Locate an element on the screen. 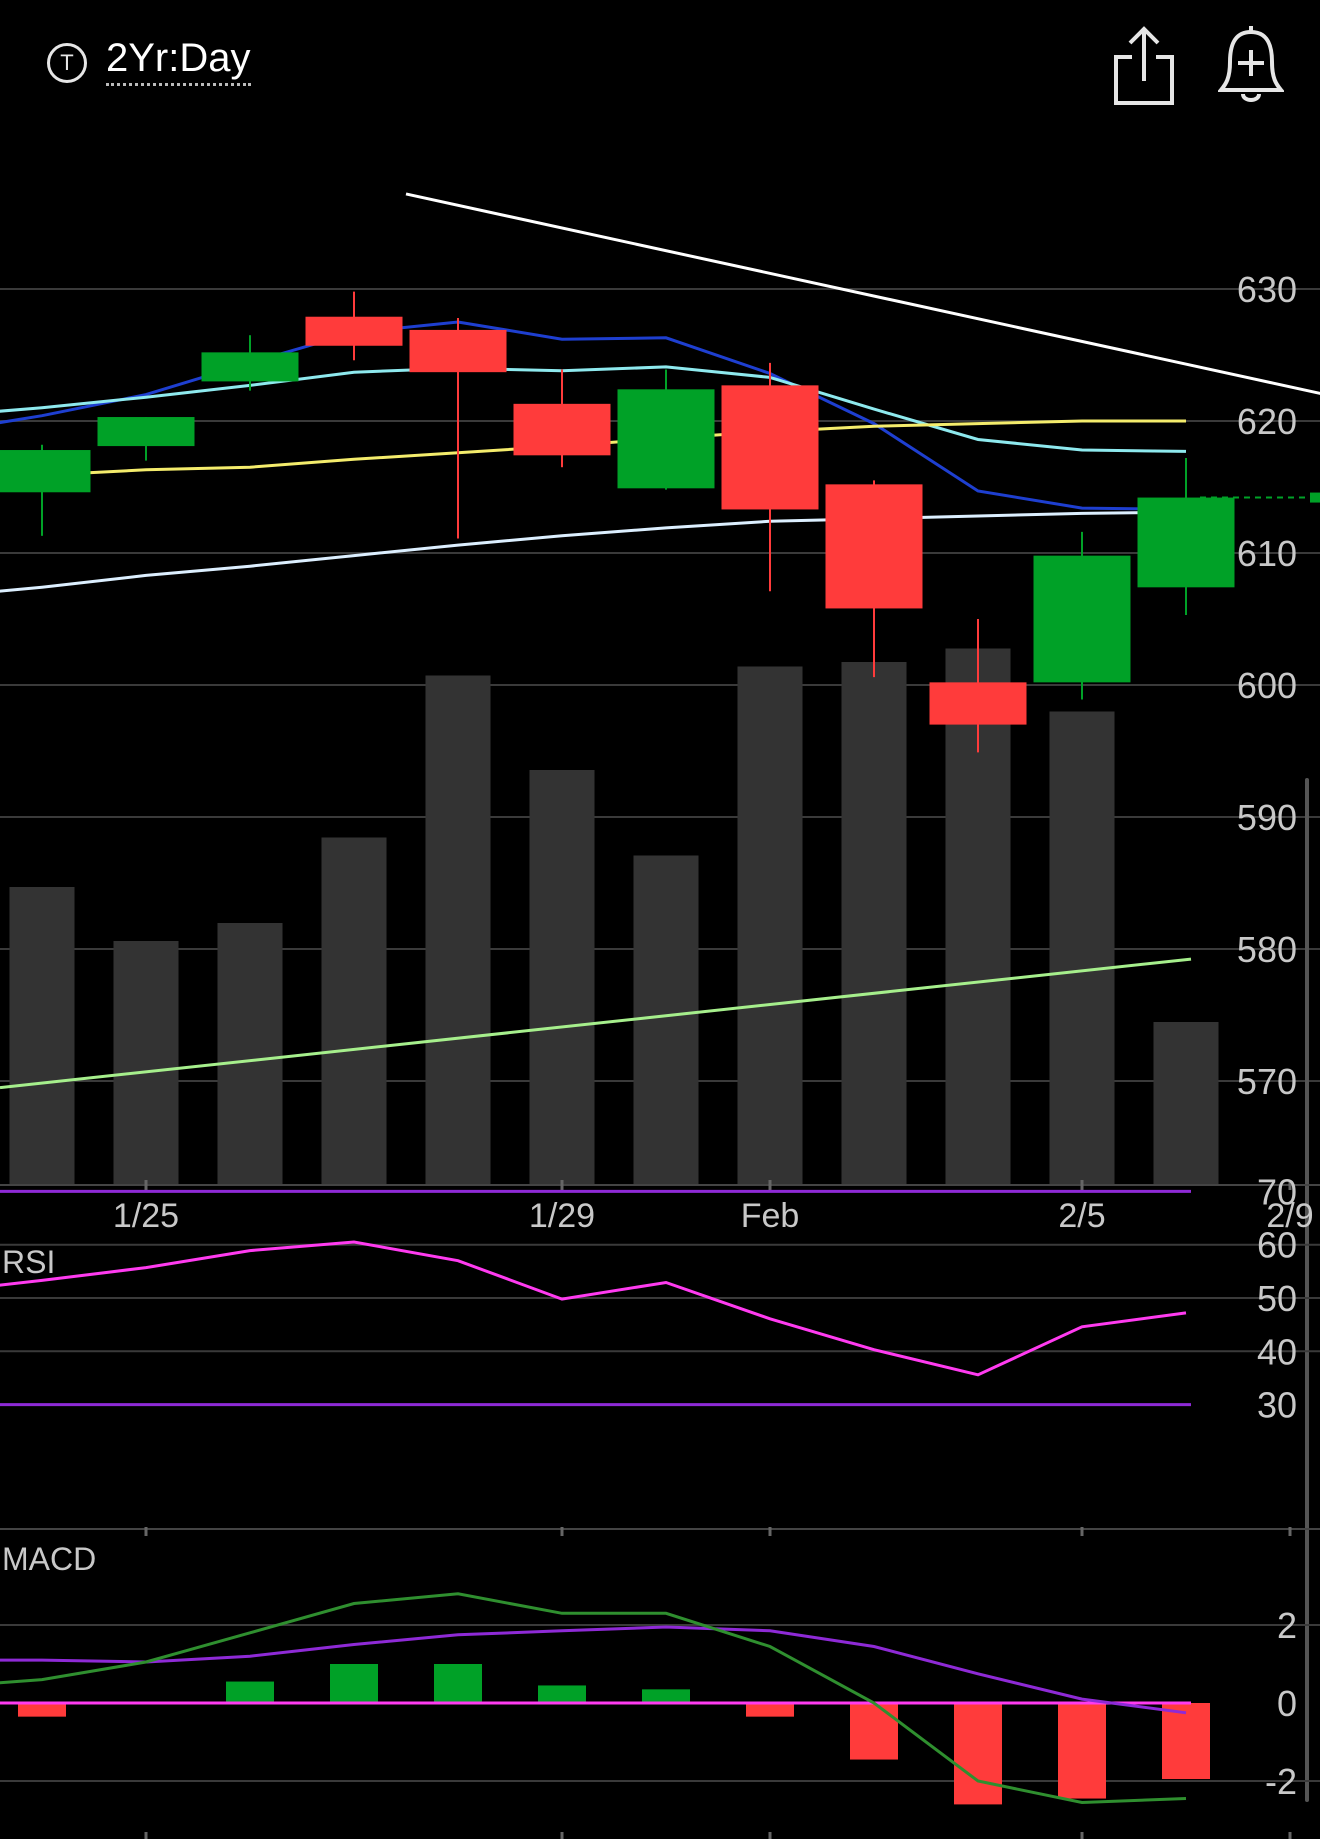  timeframe-icon: T is located at coordinates (67, 63).